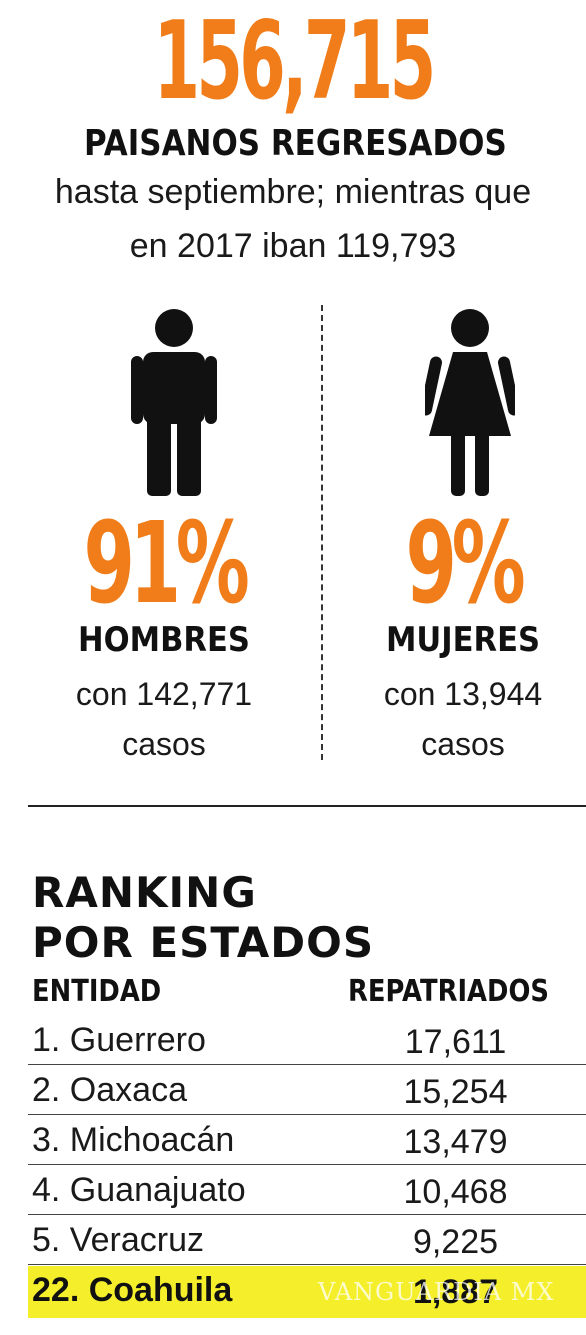 The image size is (586, 1335). Describe the element at coordinates (455, 1042) in the screenshot. I see `ranking-row-value: 17,611` at that location.